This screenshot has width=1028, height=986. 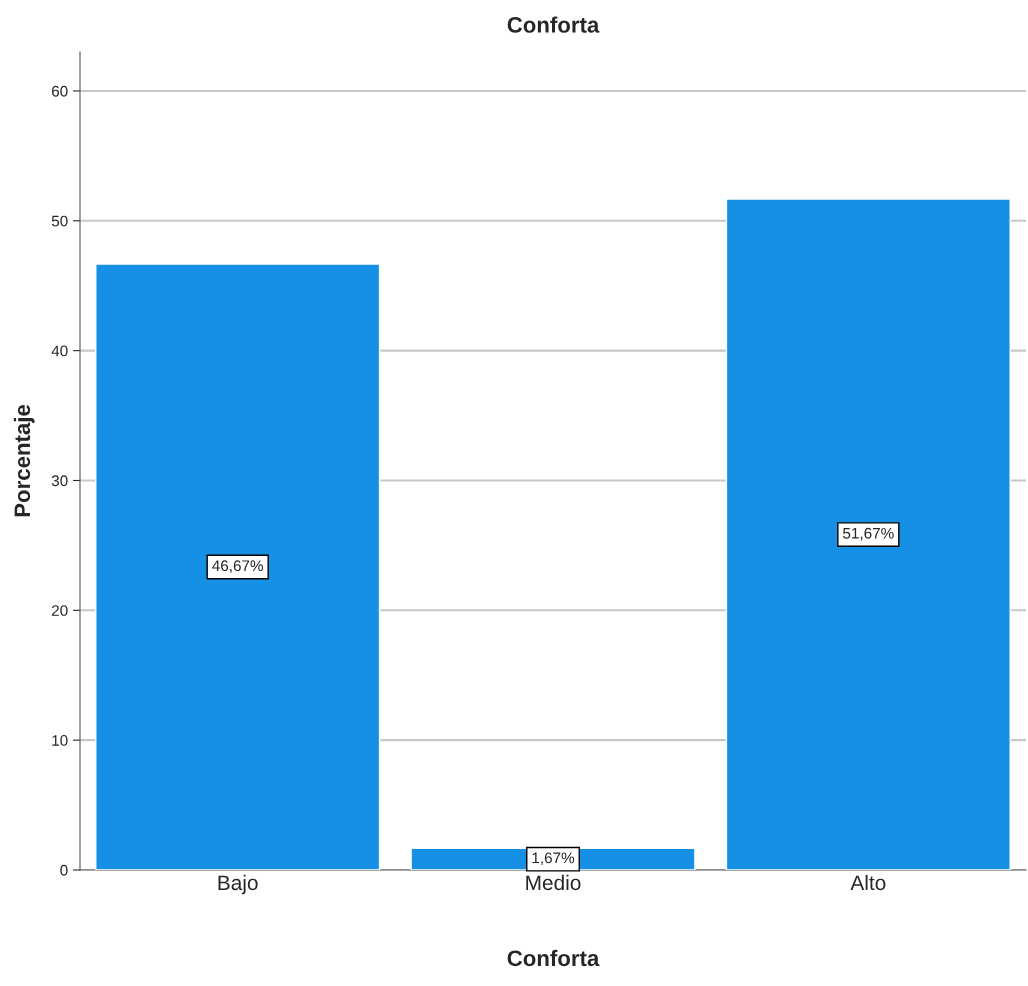 I want to click on y-tick-label: 30, so click(x=59, y=481).